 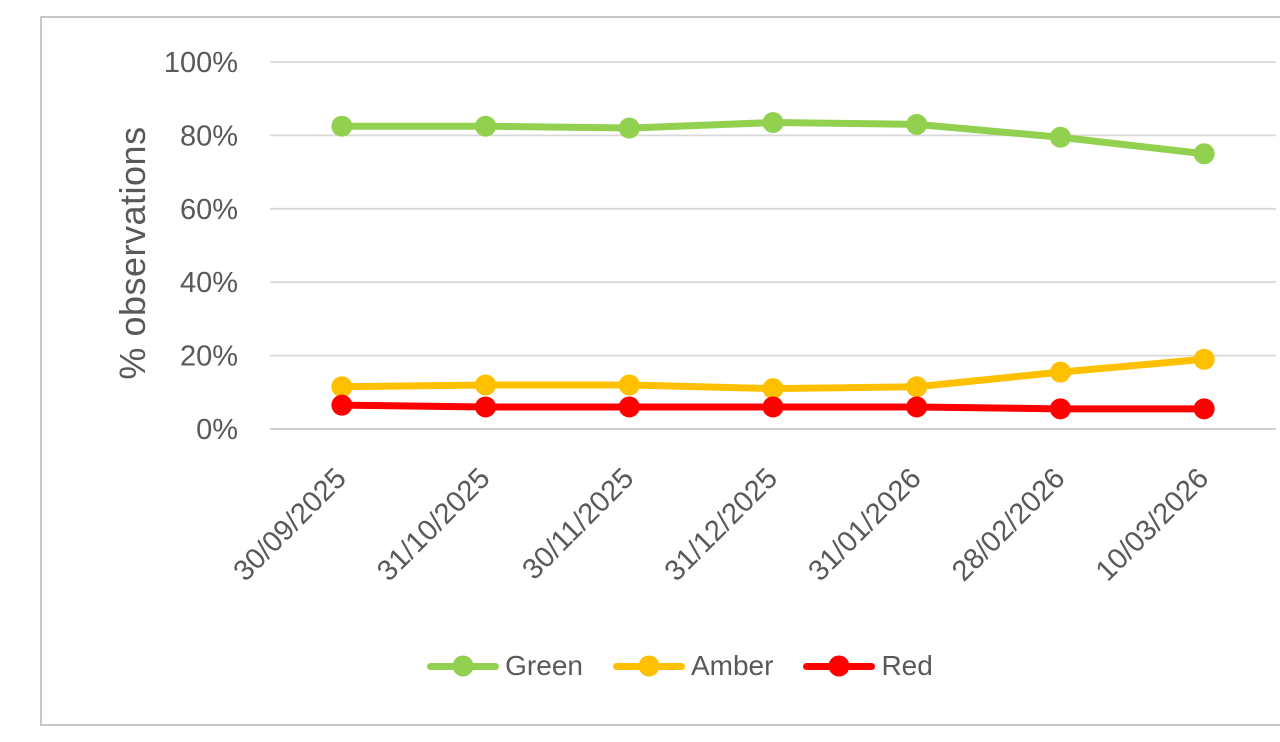 I want to click on y-tick-label: 80%, so click(x=209, y=136).